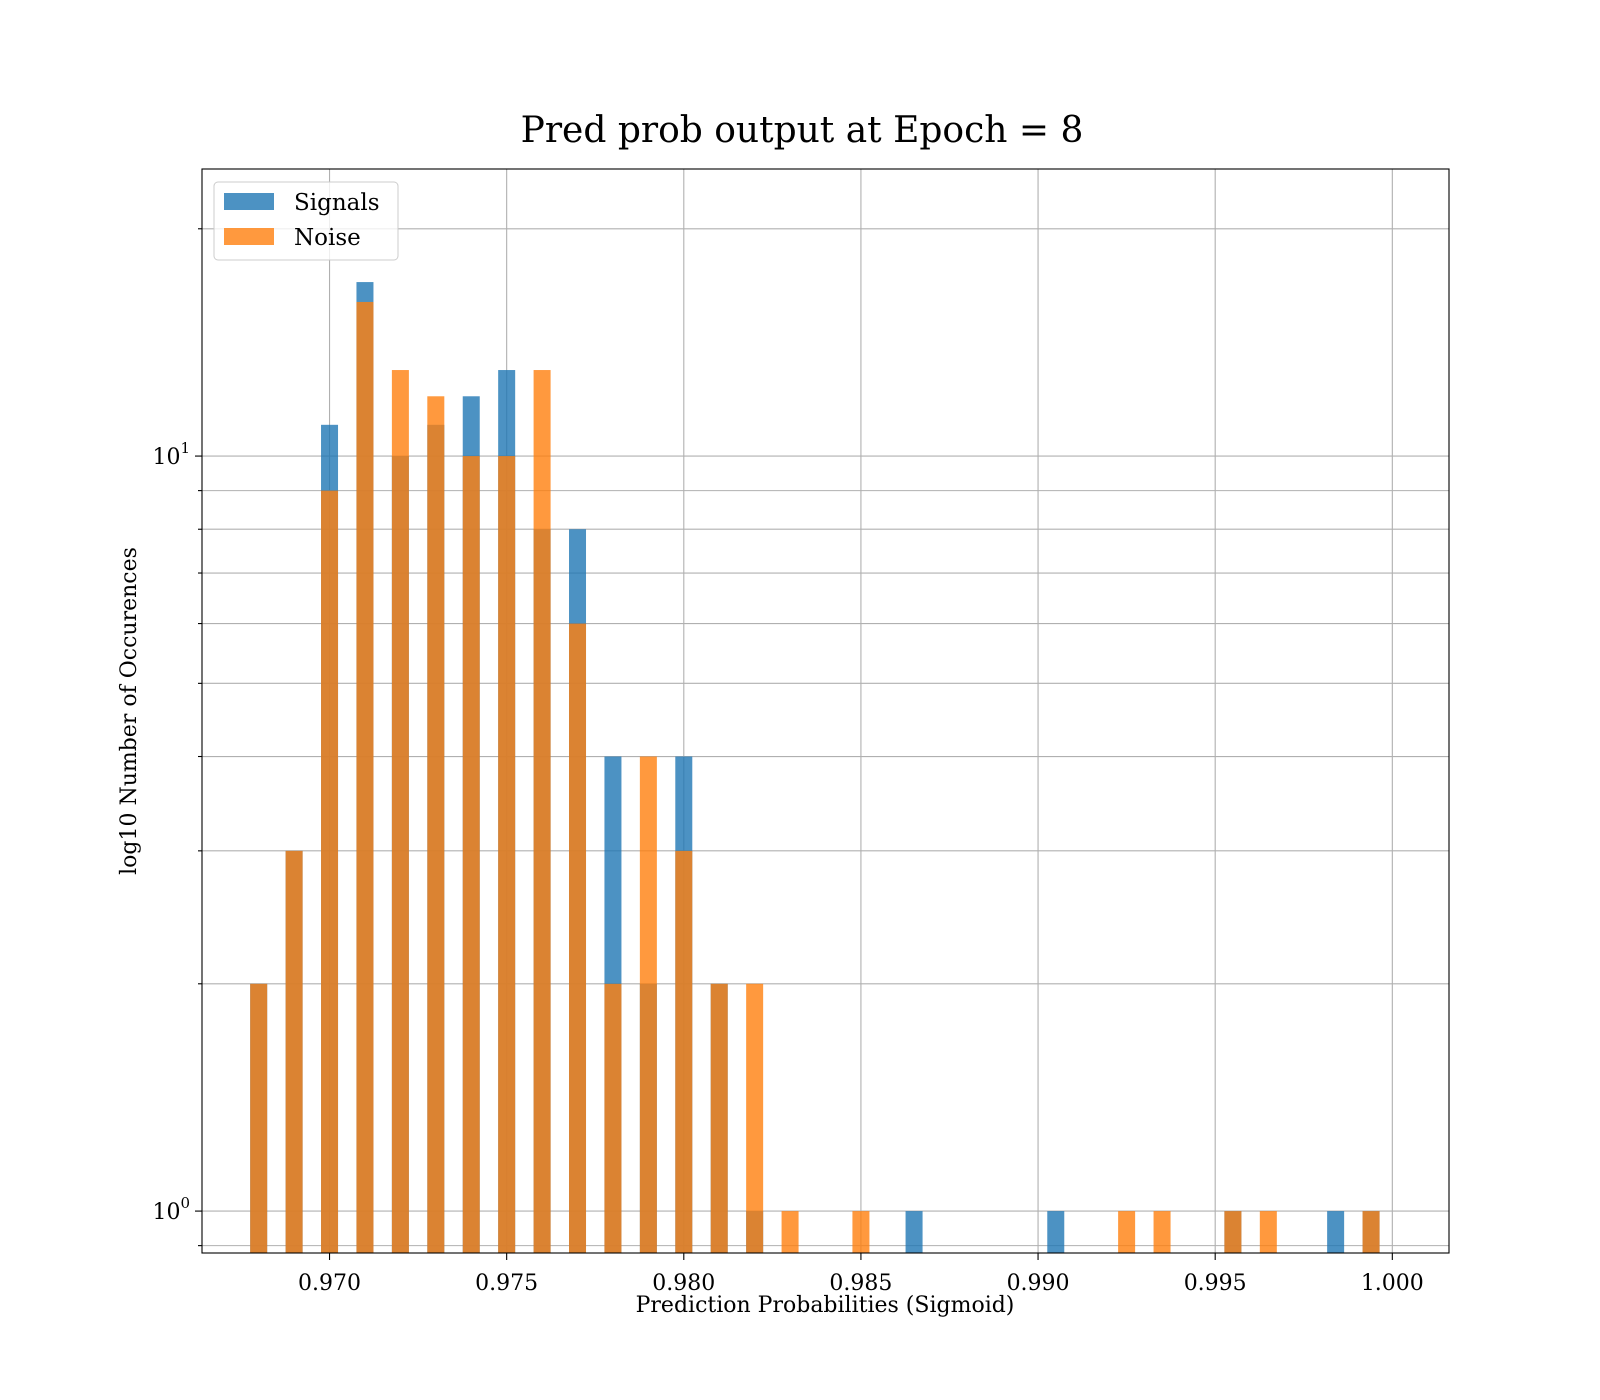 The width and height of the screenshot is (1600, 1400). I want to click on x-tick-label: 0.980, so click(683, 1283).